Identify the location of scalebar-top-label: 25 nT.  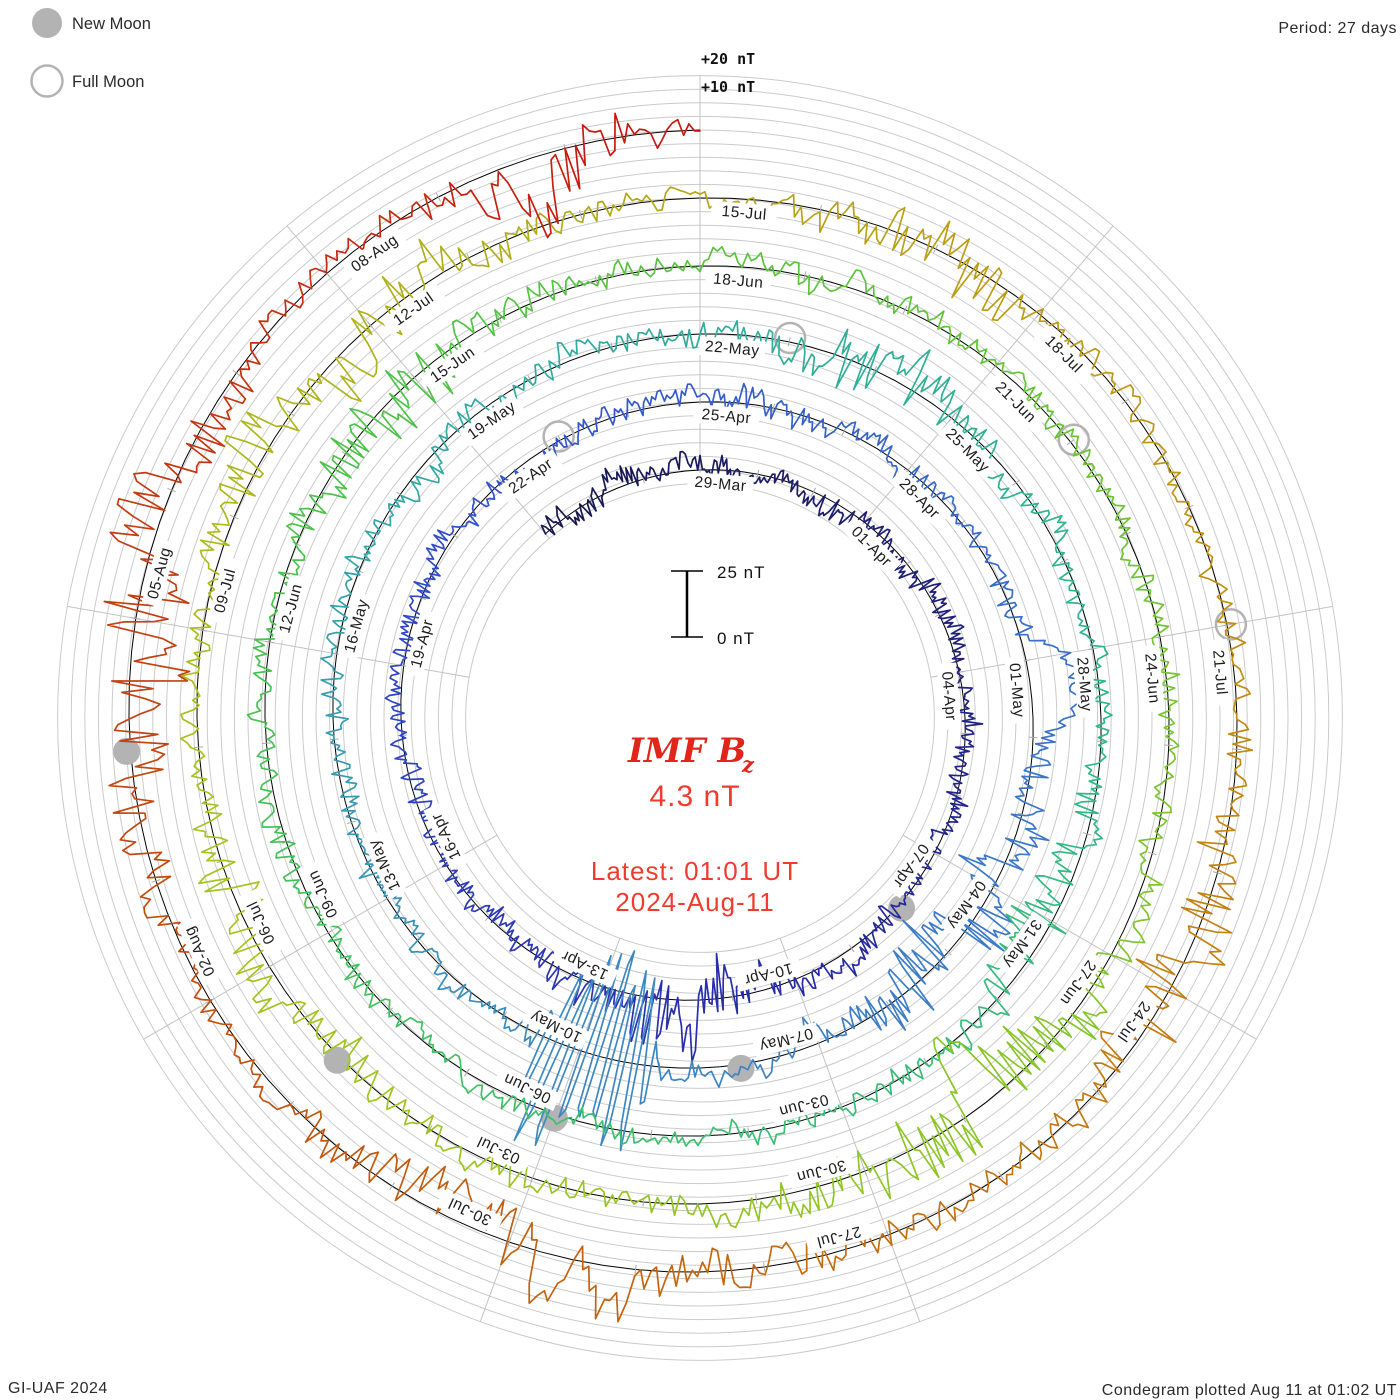
(741, 572).